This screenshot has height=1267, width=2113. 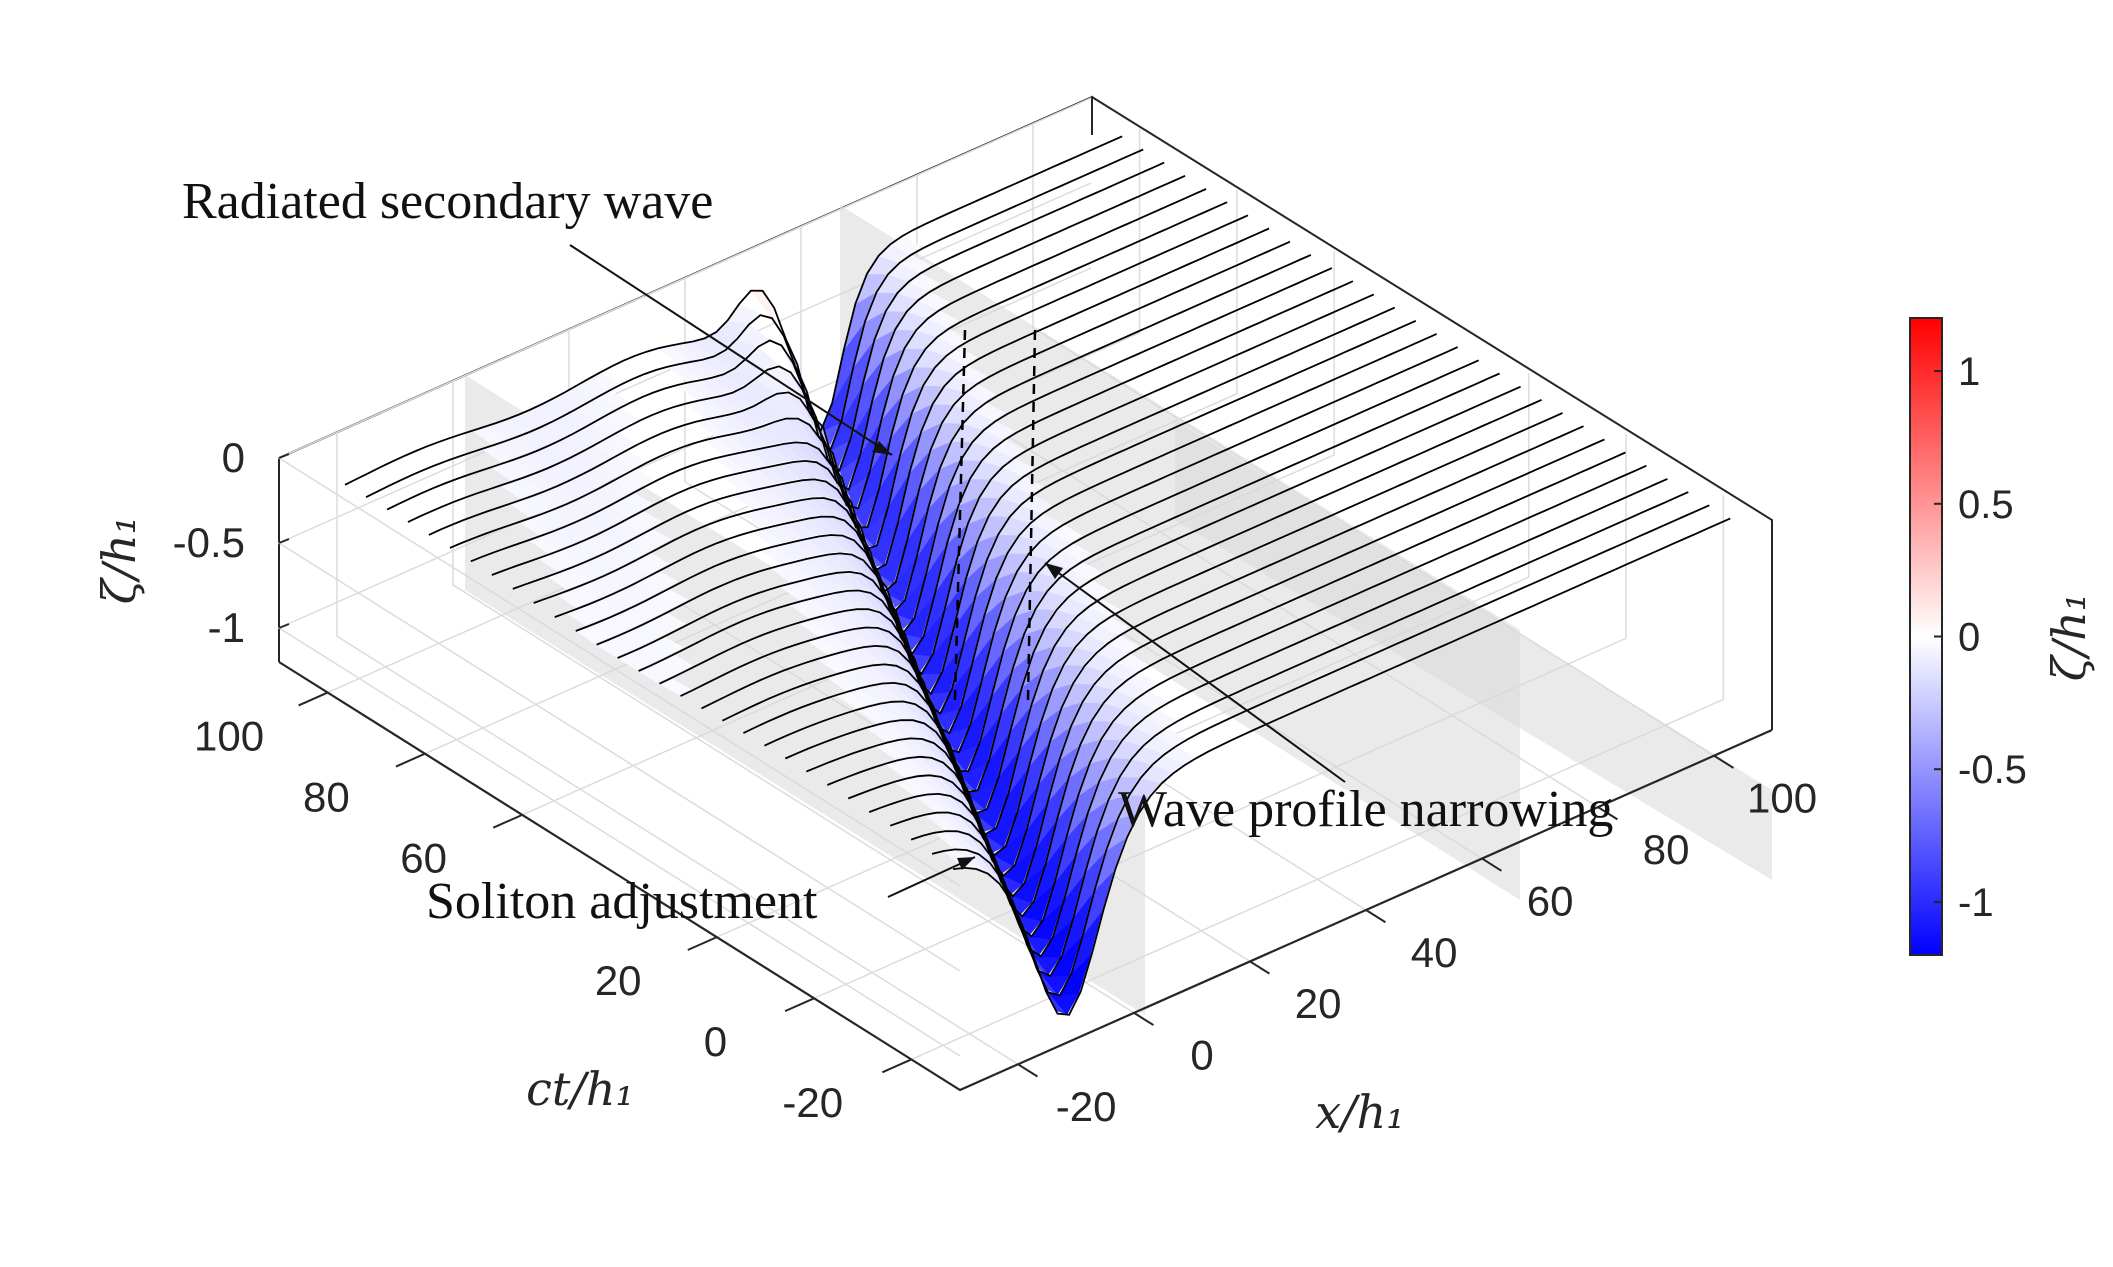 I want to click on z-axis-label: ζ/h₁, so click(x=119, y=560).